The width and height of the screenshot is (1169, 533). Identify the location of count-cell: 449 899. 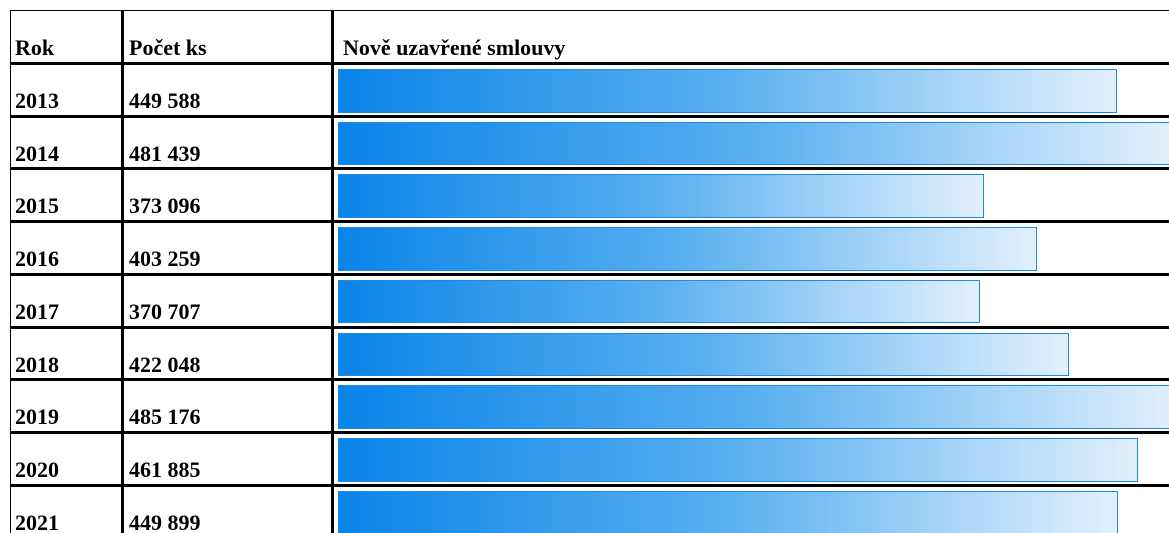
(165, 521).